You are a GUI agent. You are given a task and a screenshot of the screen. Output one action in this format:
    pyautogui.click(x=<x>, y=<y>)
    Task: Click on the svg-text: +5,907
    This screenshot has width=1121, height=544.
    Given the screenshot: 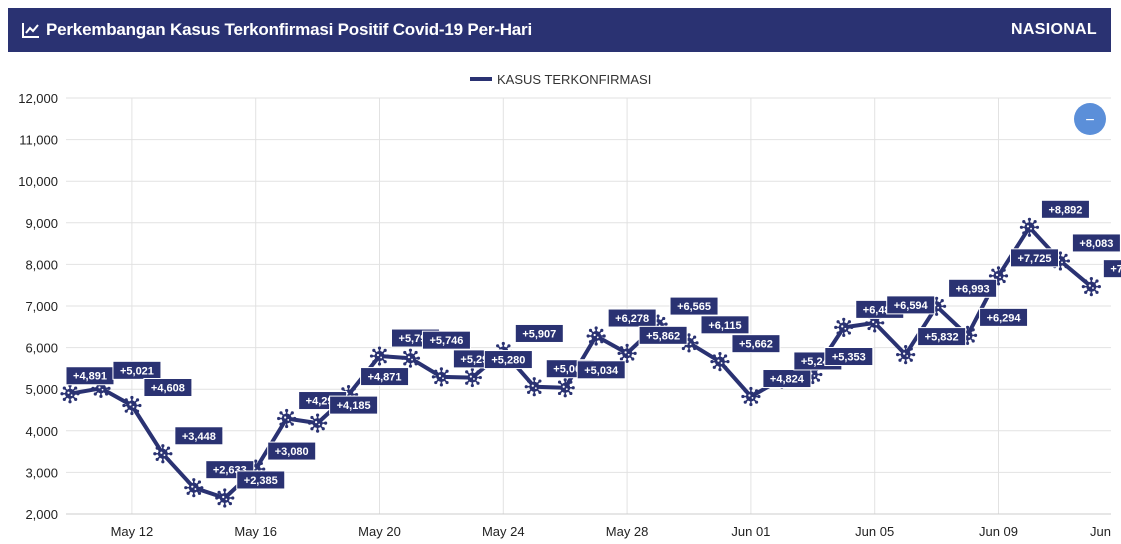 What is the action you would take?
    pyautogui.click(x=539, y=334)
    